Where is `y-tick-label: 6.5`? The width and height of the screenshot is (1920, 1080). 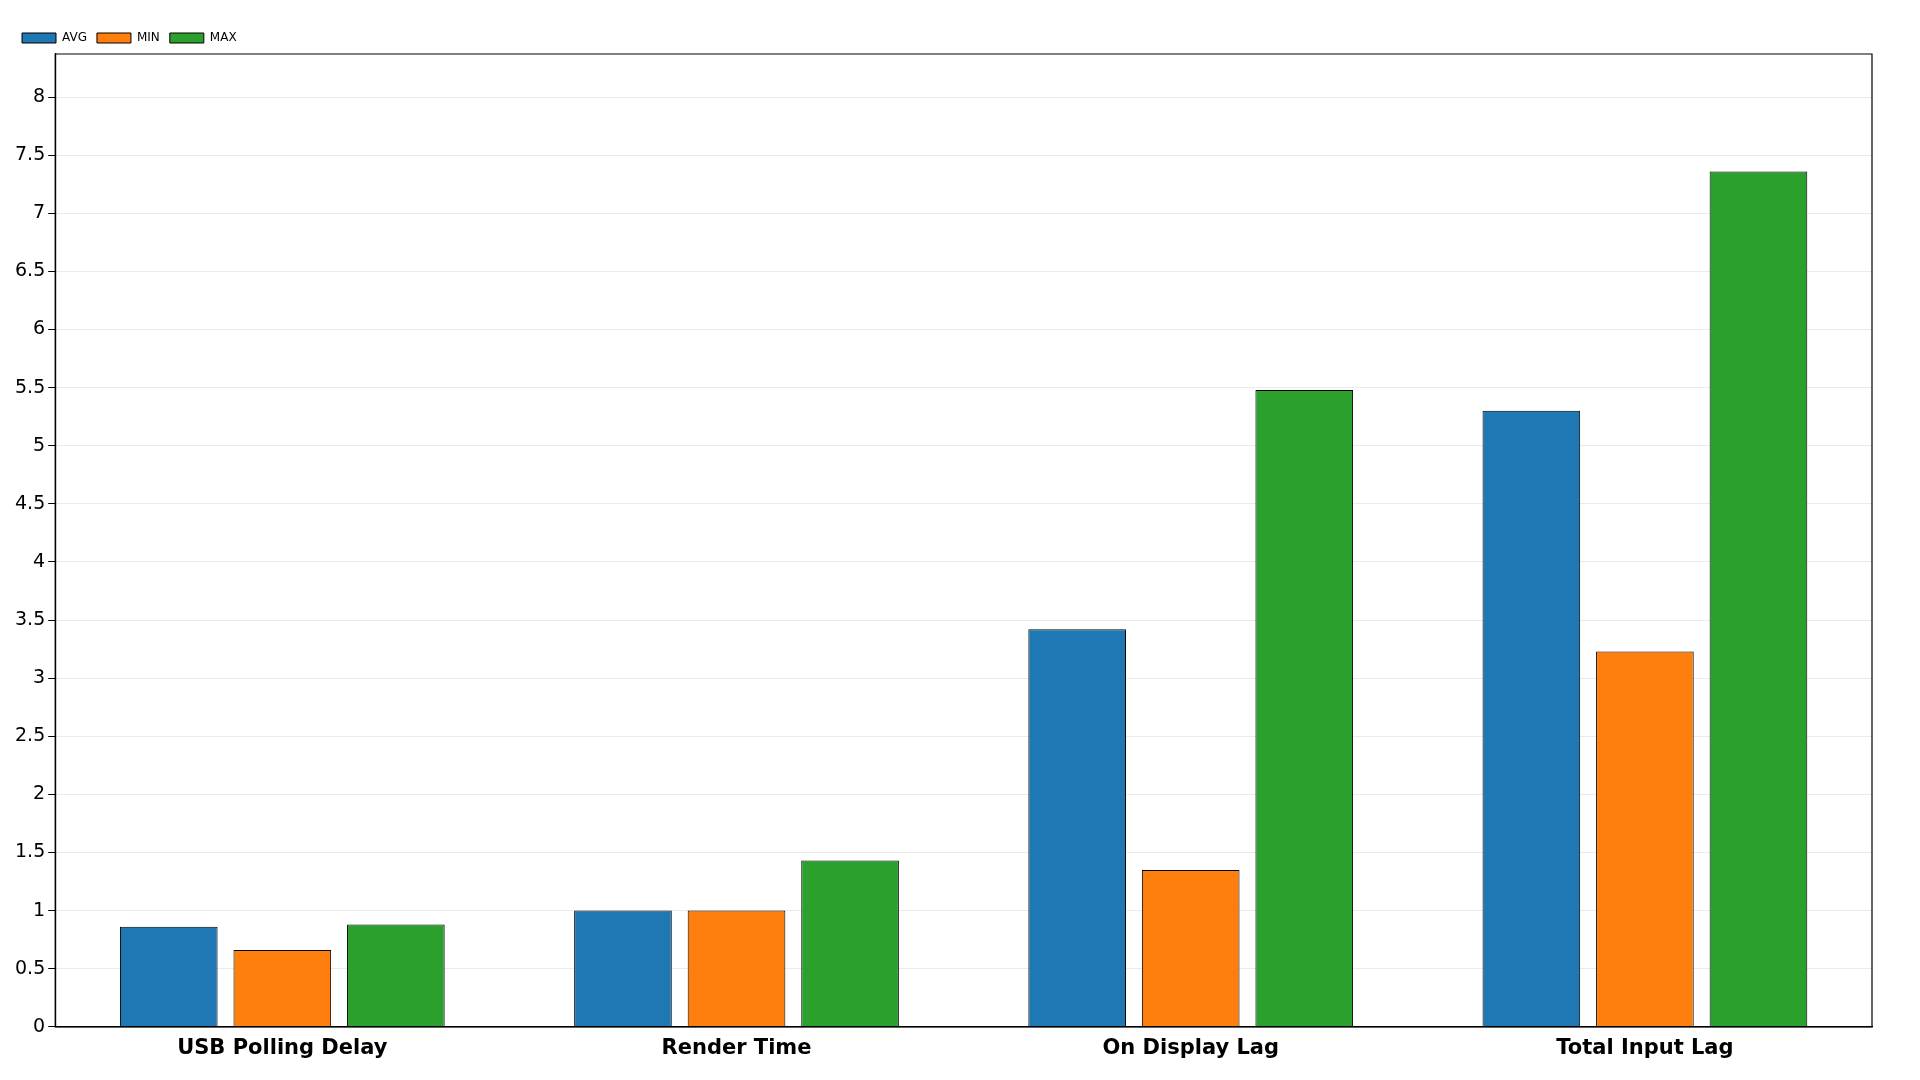 y-tick-label: 6.5 is located at coordinates (30, 269).